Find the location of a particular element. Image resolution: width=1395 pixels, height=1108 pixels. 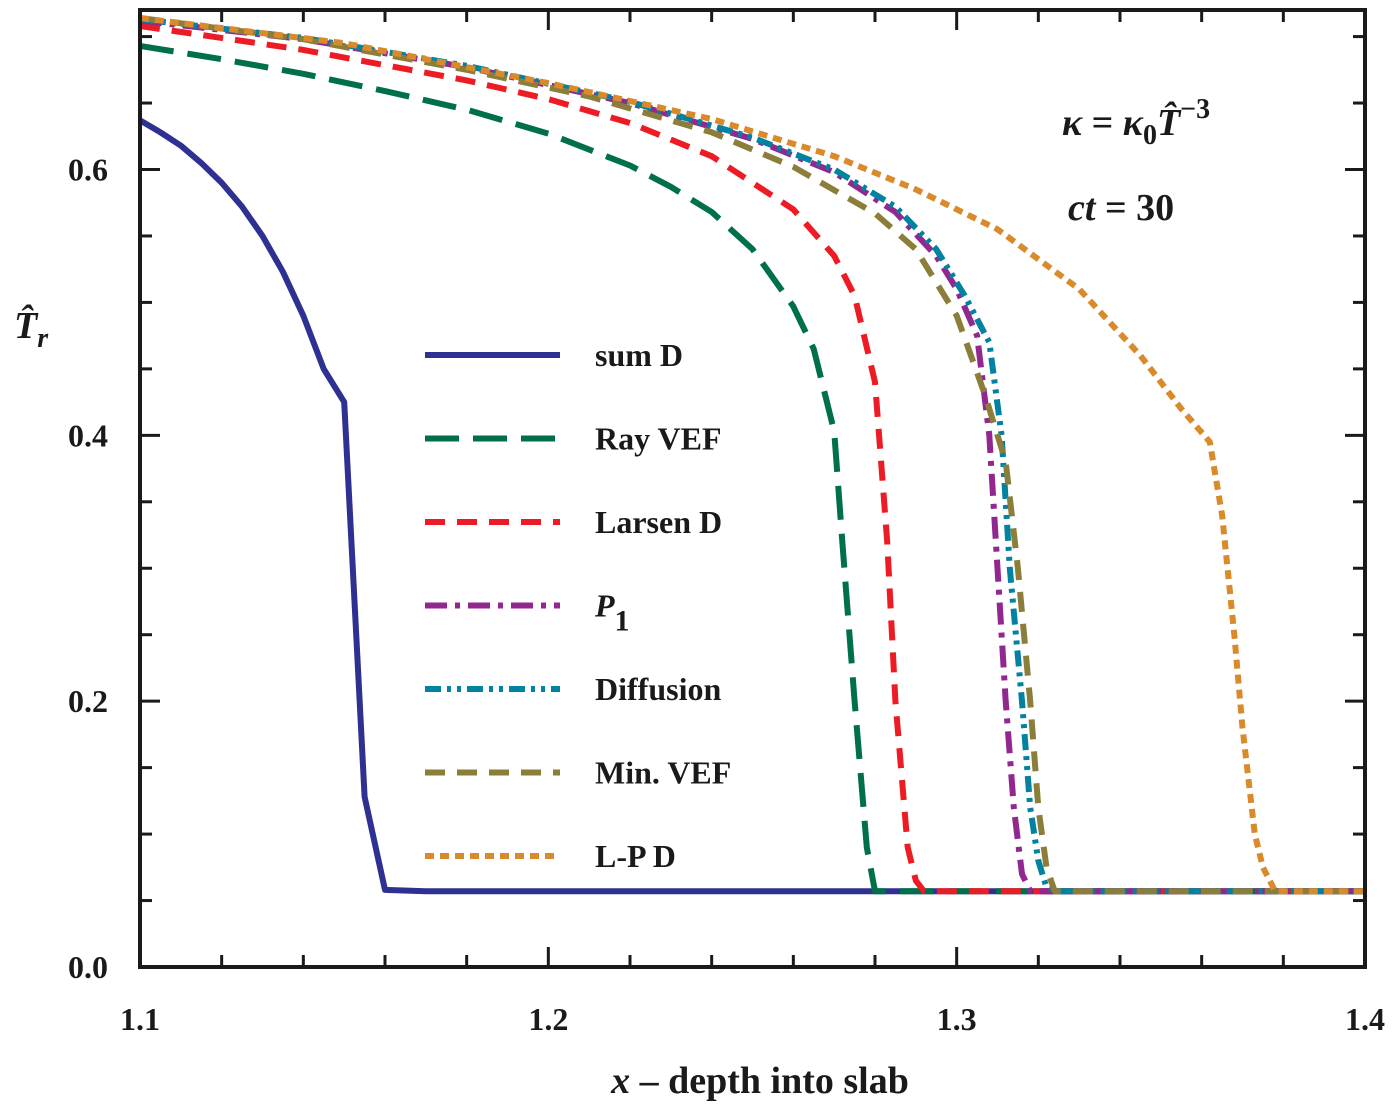

legend-label-6: L-P D is located at coordinates (635, 856).